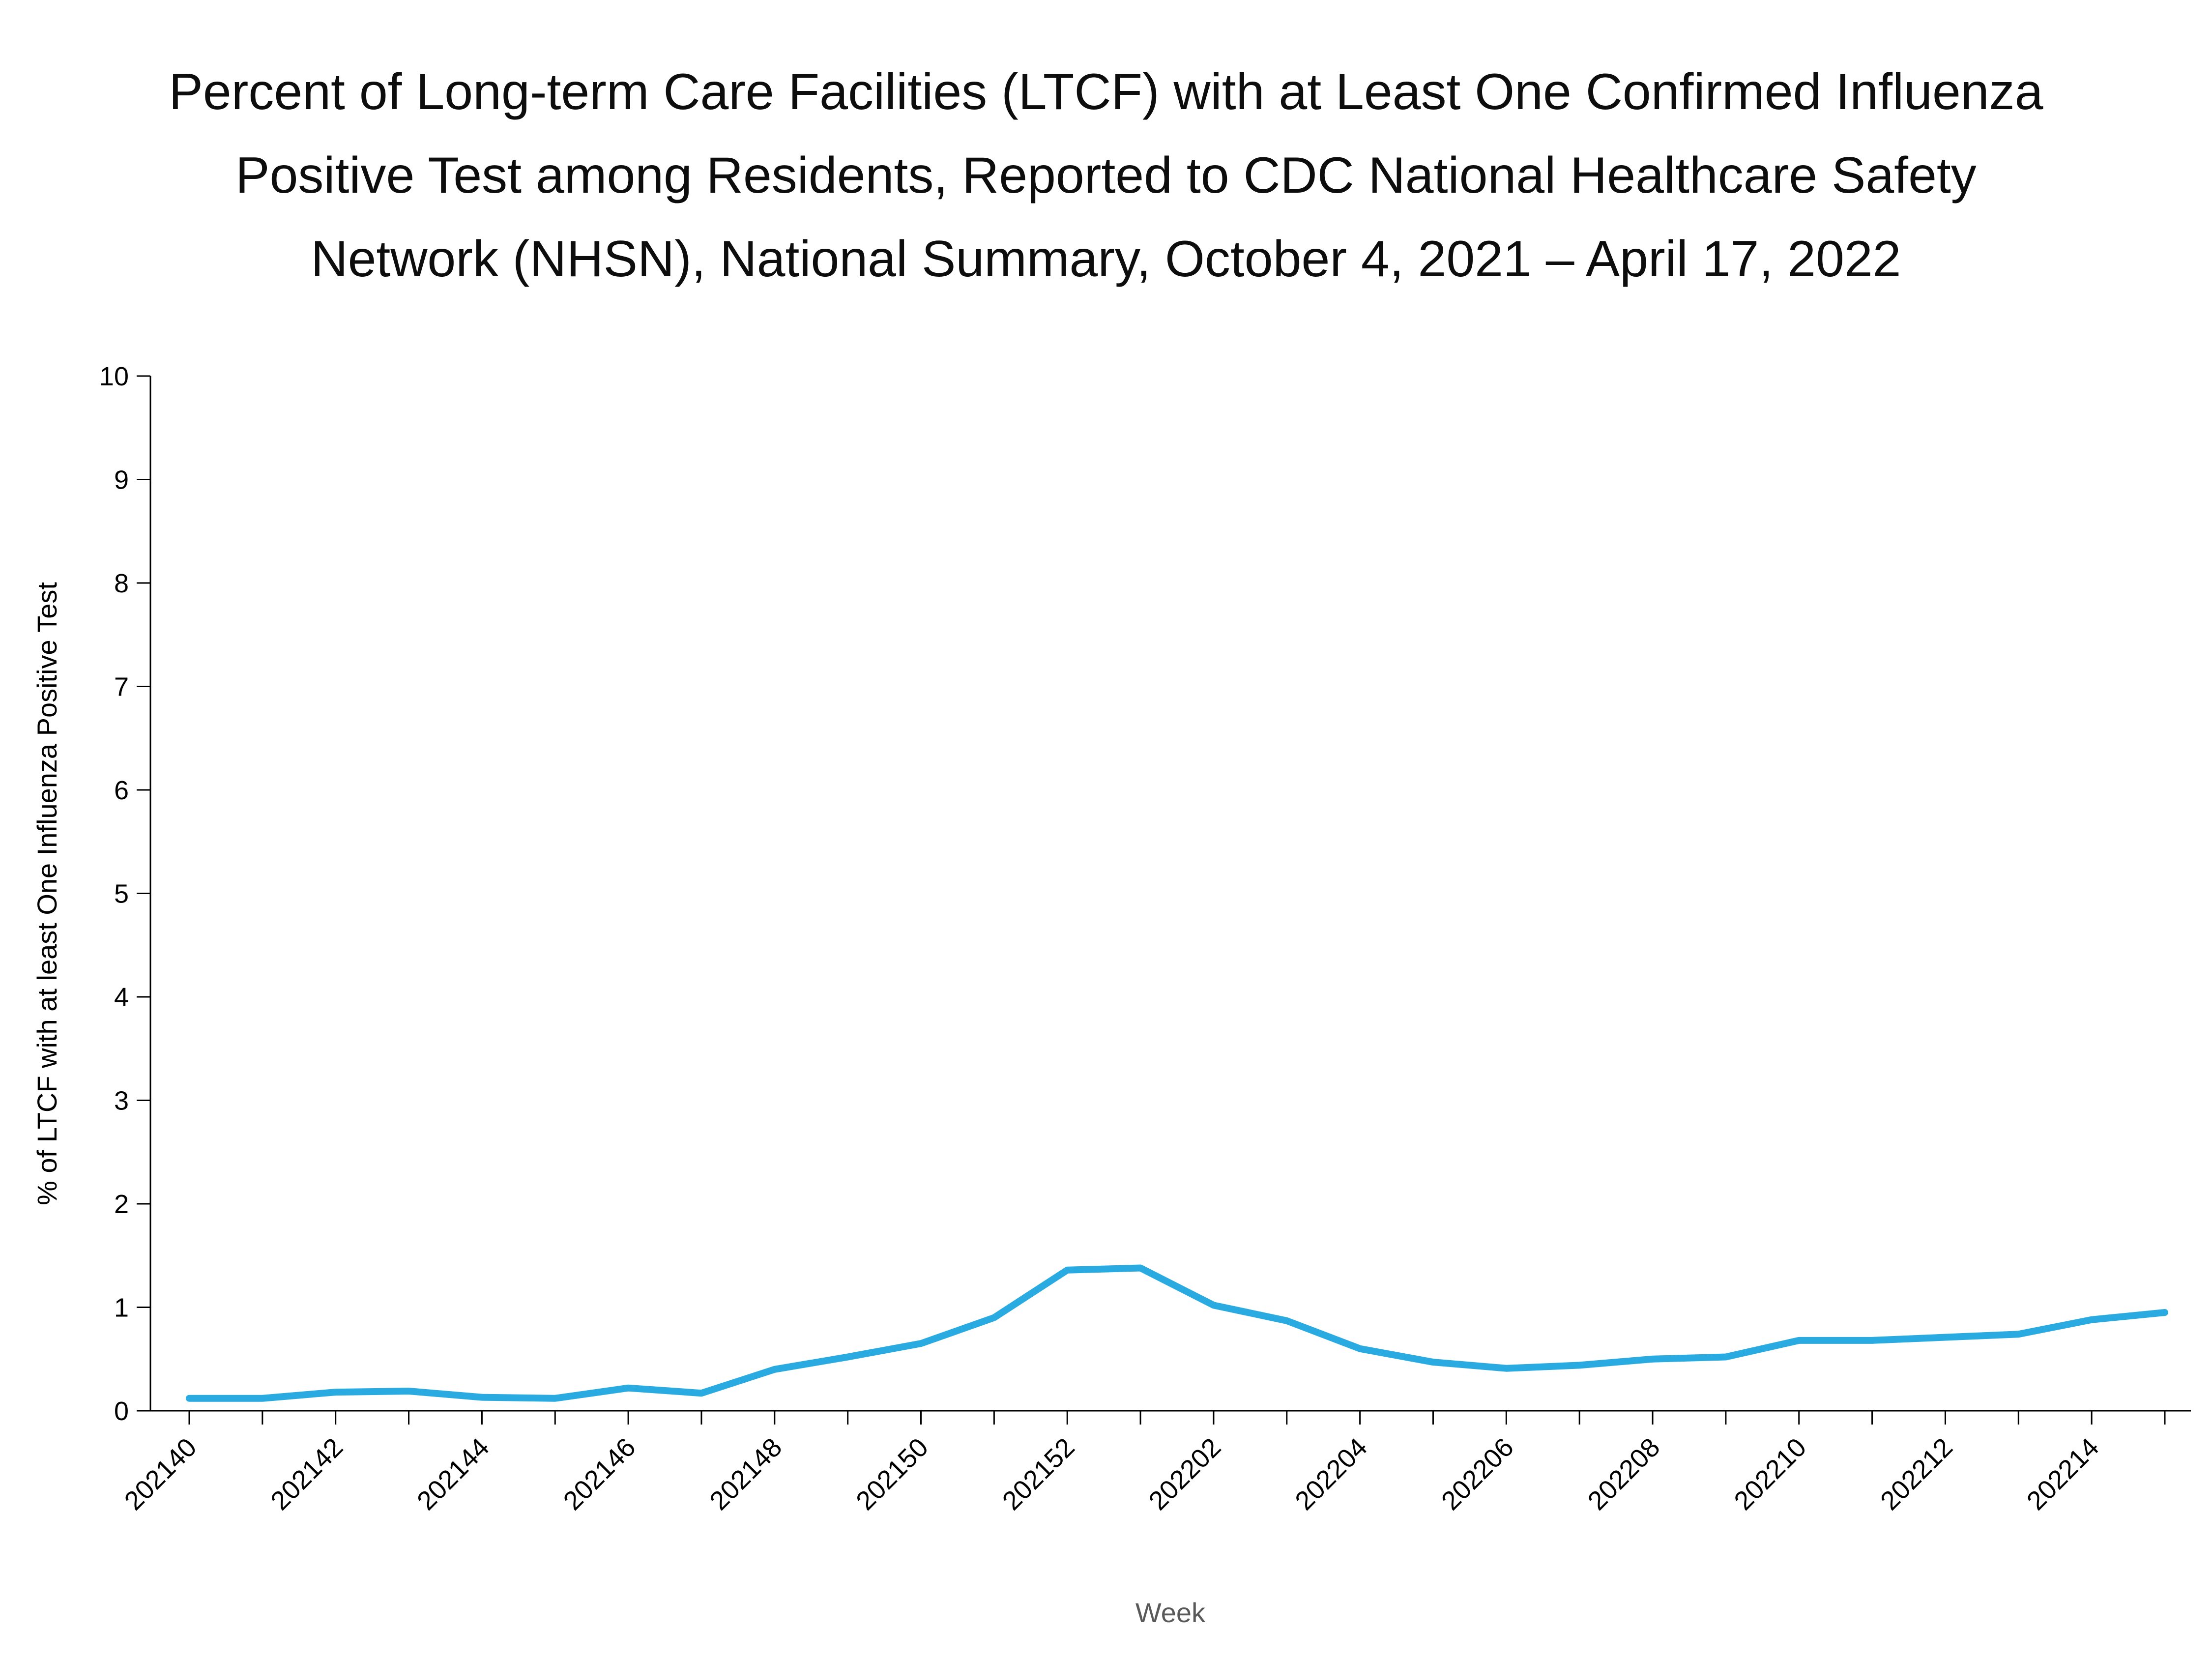  Describe the element at coordinates (122, 1308) in the screenshot. I see `y-tick-label: 1` at that location.